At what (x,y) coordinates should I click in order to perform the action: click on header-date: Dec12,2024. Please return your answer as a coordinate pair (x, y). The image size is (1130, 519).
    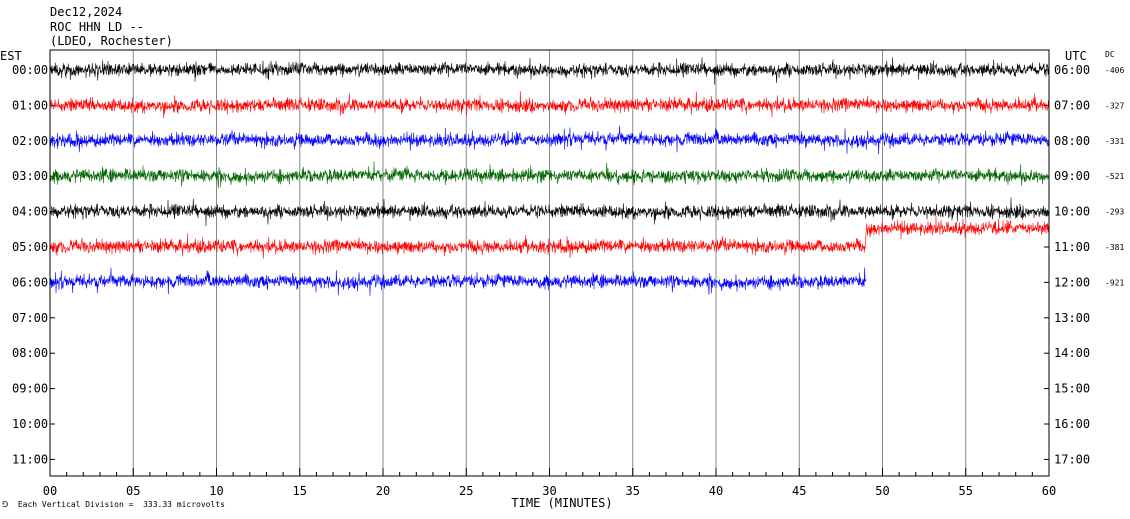
    Looking at the image, I should click on (86, 12).